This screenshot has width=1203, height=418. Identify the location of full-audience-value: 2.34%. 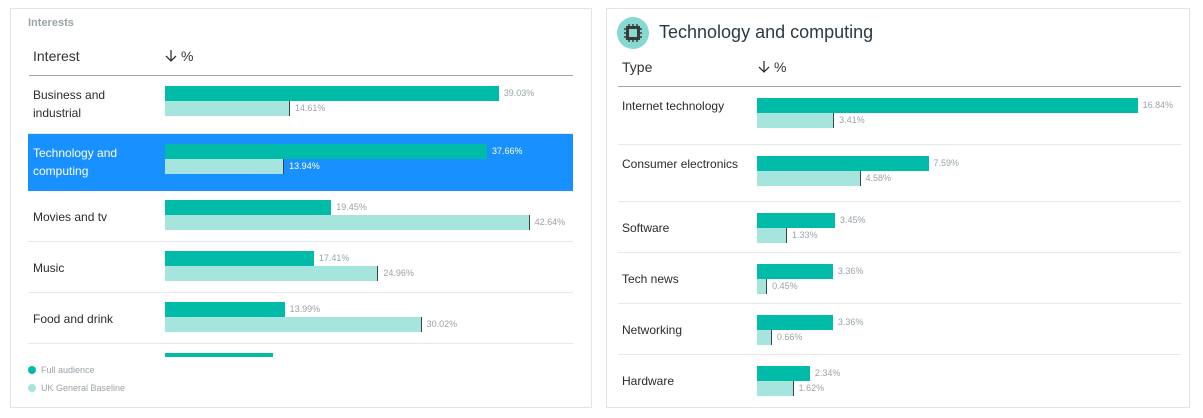
(827, 373).